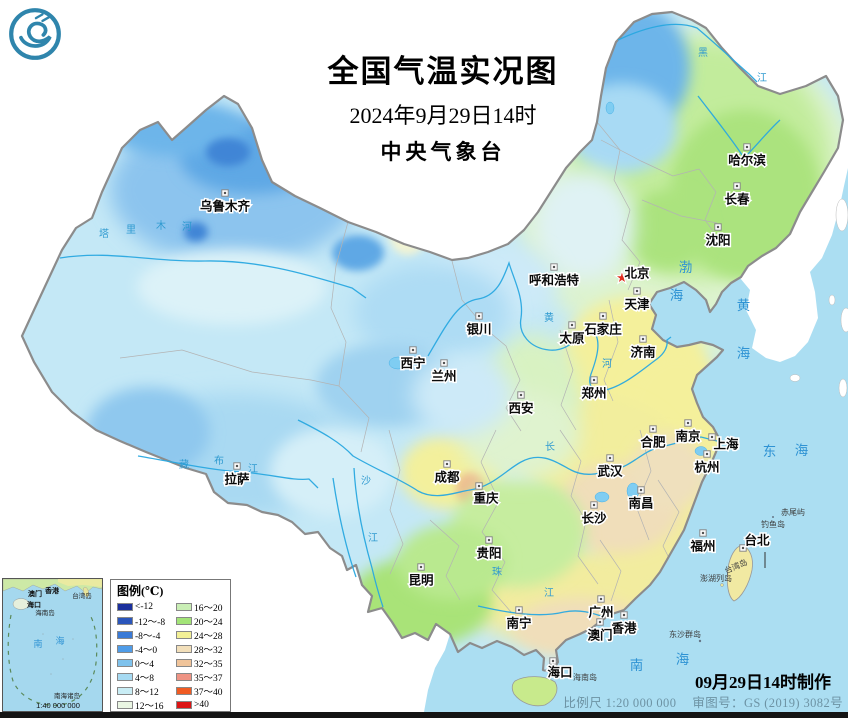 The height and width of the screenshot is (718, 848). I want to click on city-南昌: 南昌, so click(641, 499).